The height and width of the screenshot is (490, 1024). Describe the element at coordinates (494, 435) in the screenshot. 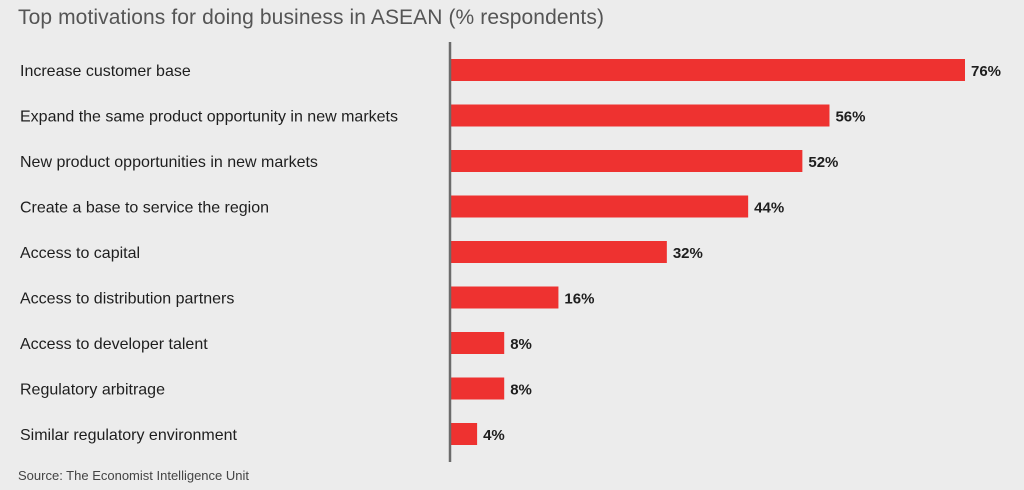

I see `value-label: 4%` at that location.